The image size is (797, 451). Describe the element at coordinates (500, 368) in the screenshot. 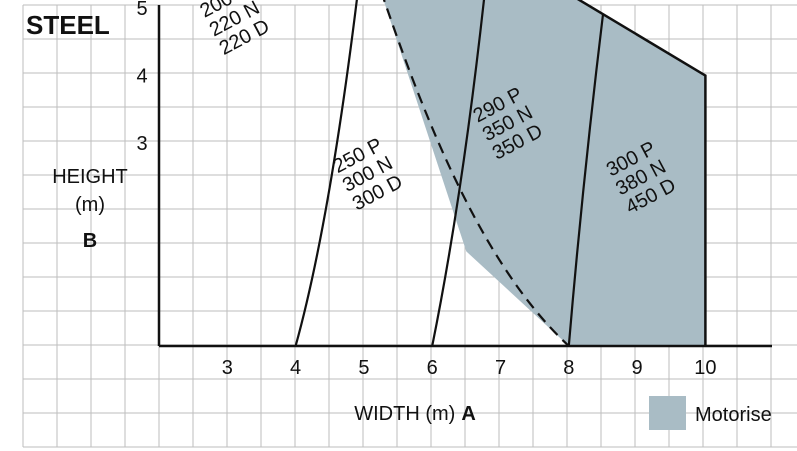

I see `x-tick-label: 7` at that location.